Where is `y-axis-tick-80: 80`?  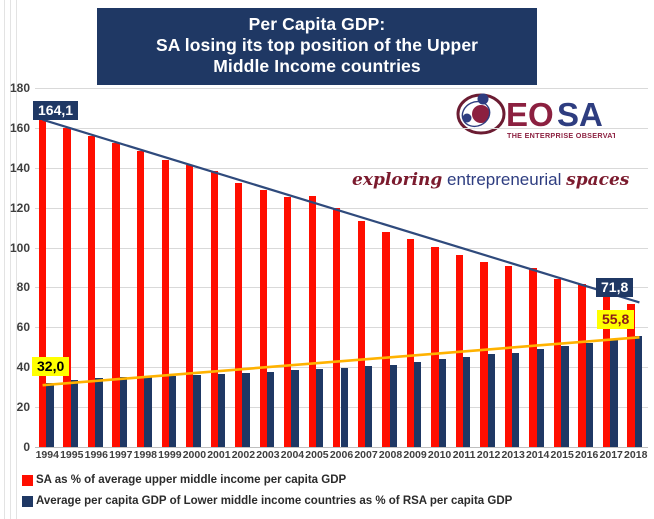 y-axis-tick-80: 80 is located at coordinates (23, 287).